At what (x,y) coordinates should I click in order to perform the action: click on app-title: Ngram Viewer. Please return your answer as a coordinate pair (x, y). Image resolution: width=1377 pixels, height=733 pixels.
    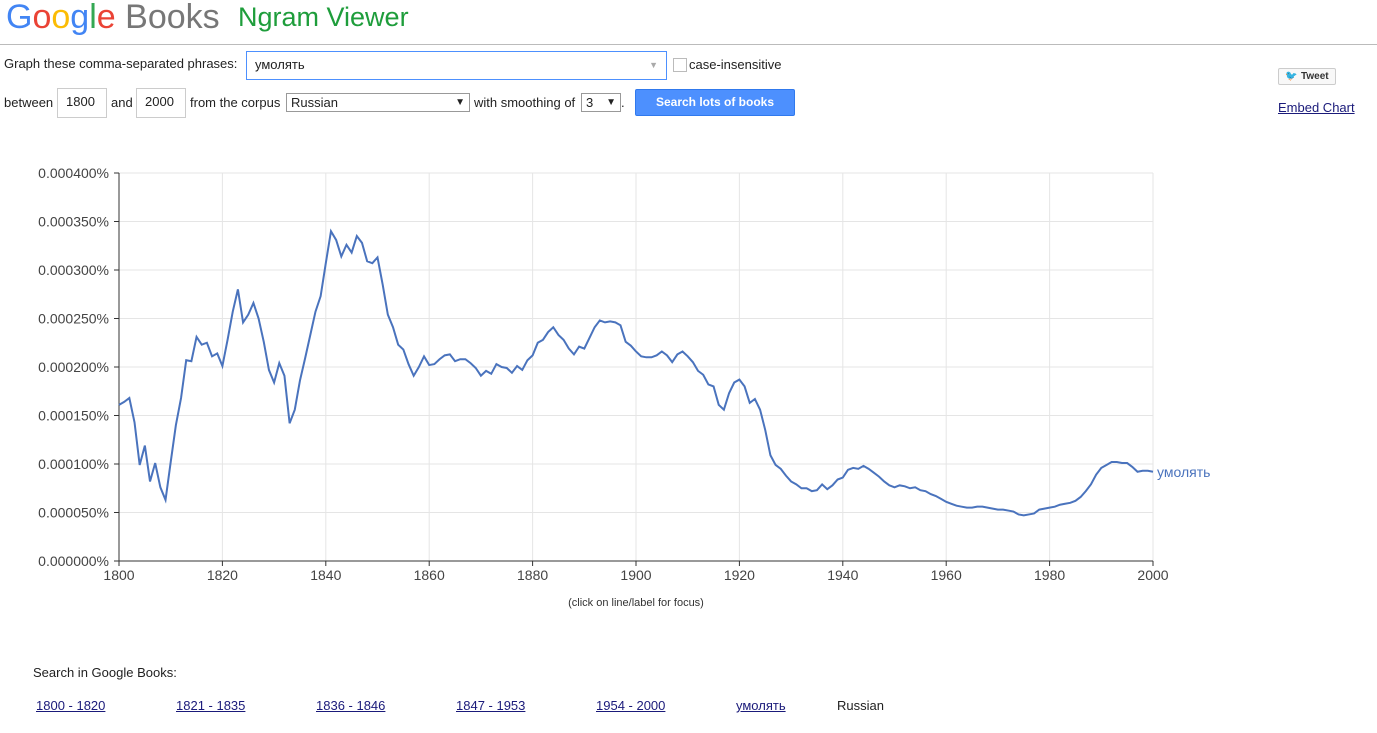
    Looking at the image, I should click on (323, 17).